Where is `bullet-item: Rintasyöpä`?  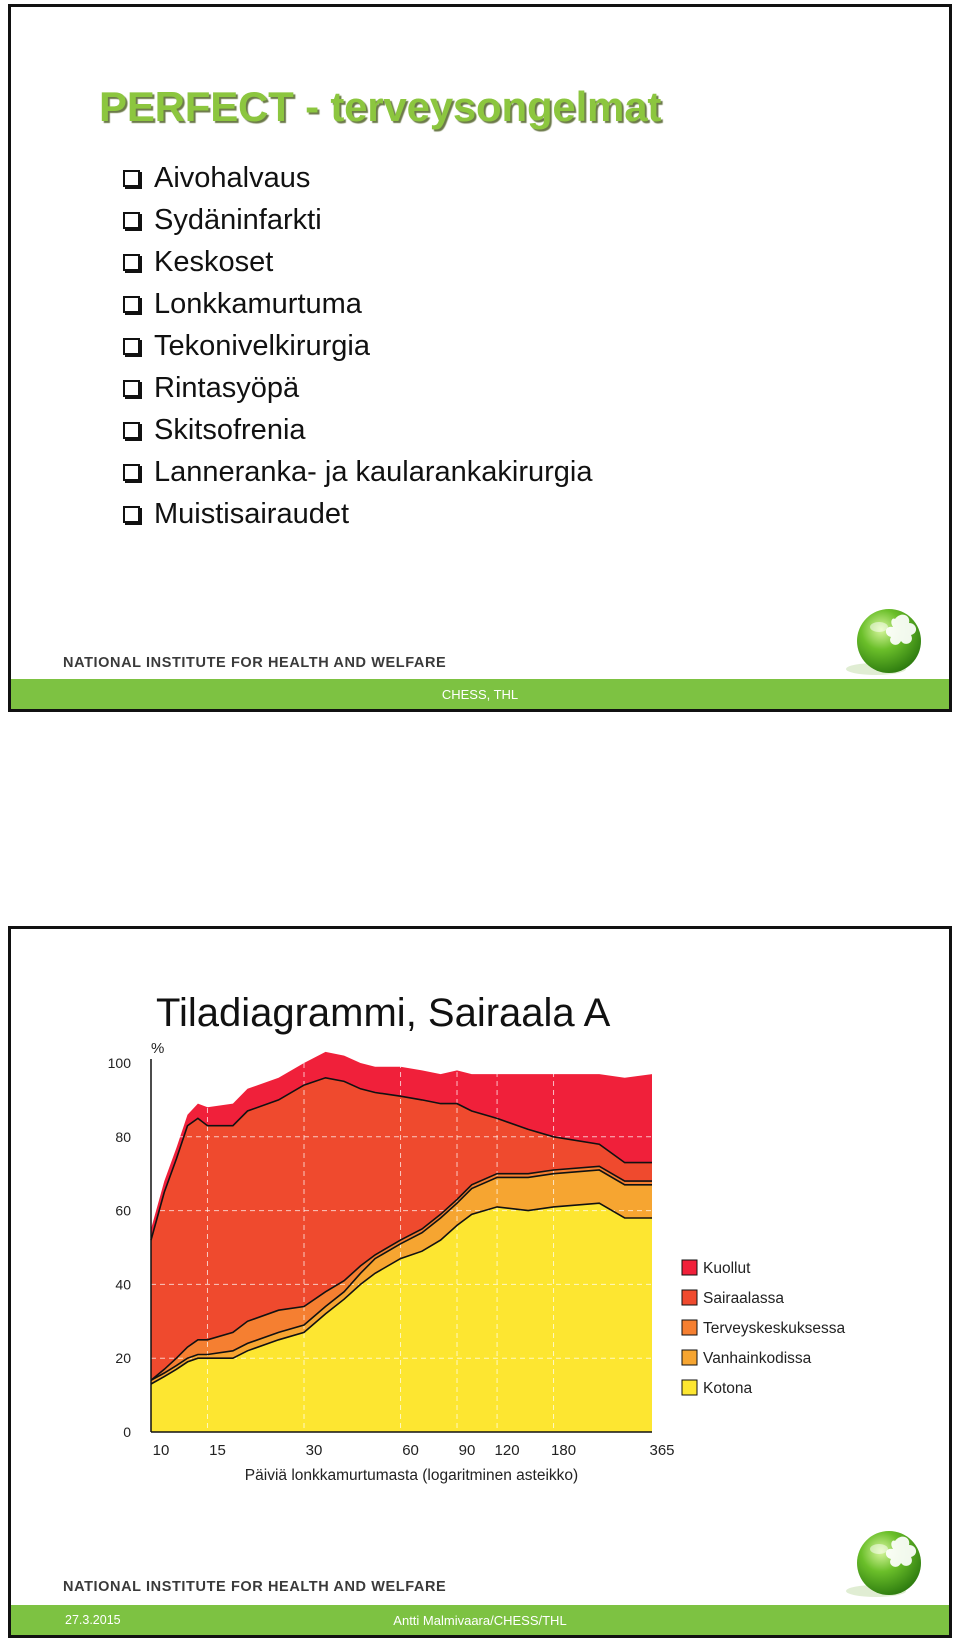 bullet-item: Rintasyöpä is located at coordinates (357, 388).